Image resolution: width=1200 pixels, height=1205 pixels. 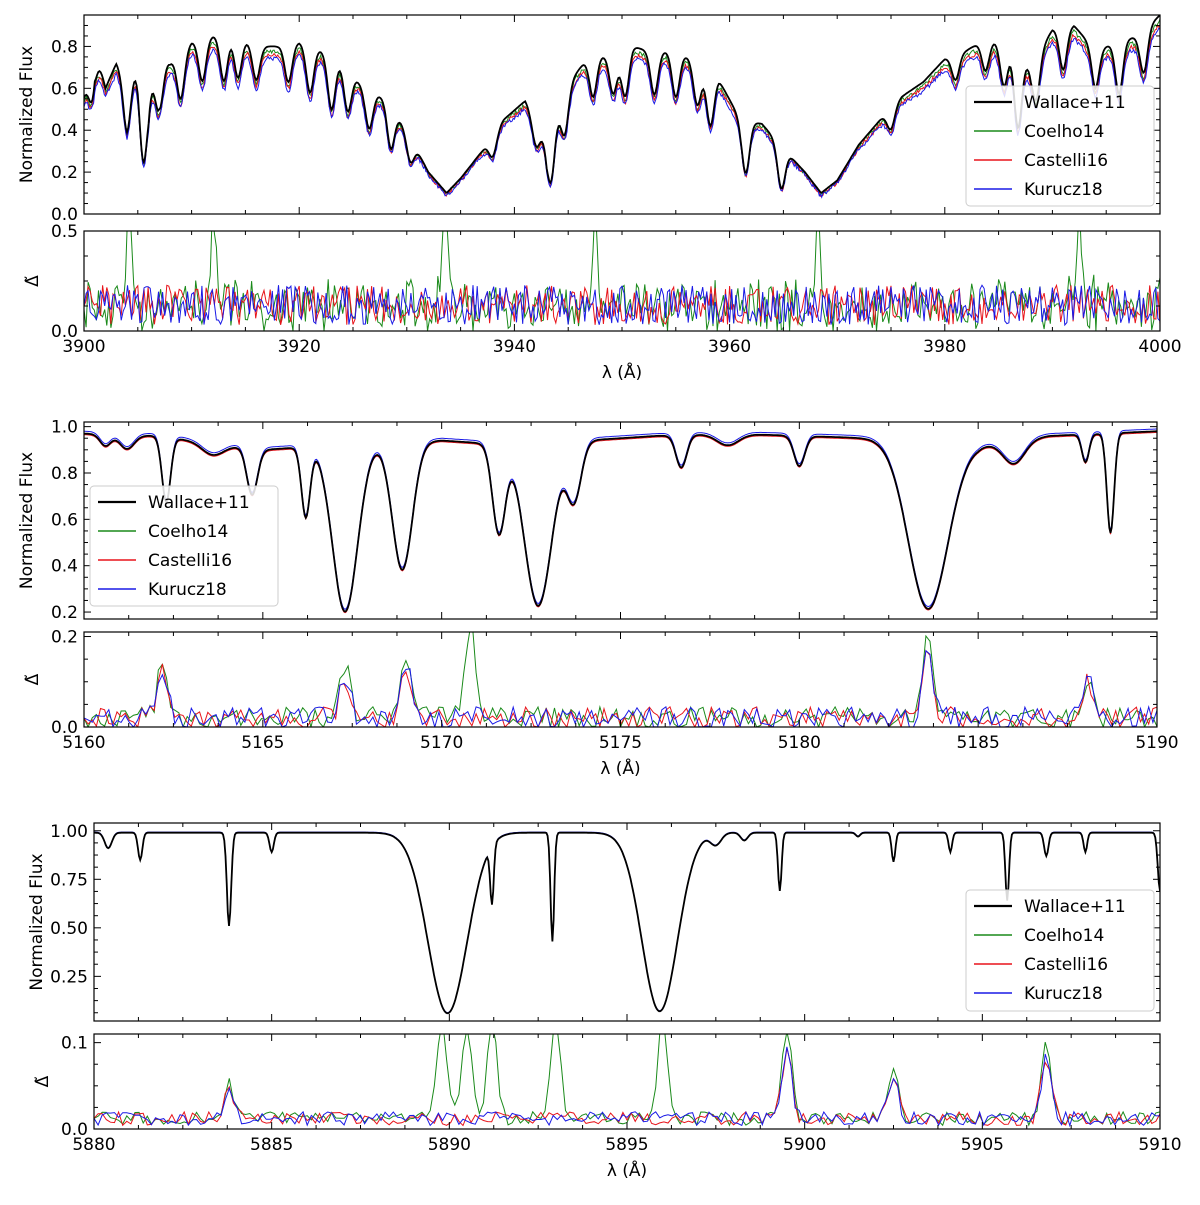 I want to click on y-tick-label: 0.75, so click(x=69, y=880).